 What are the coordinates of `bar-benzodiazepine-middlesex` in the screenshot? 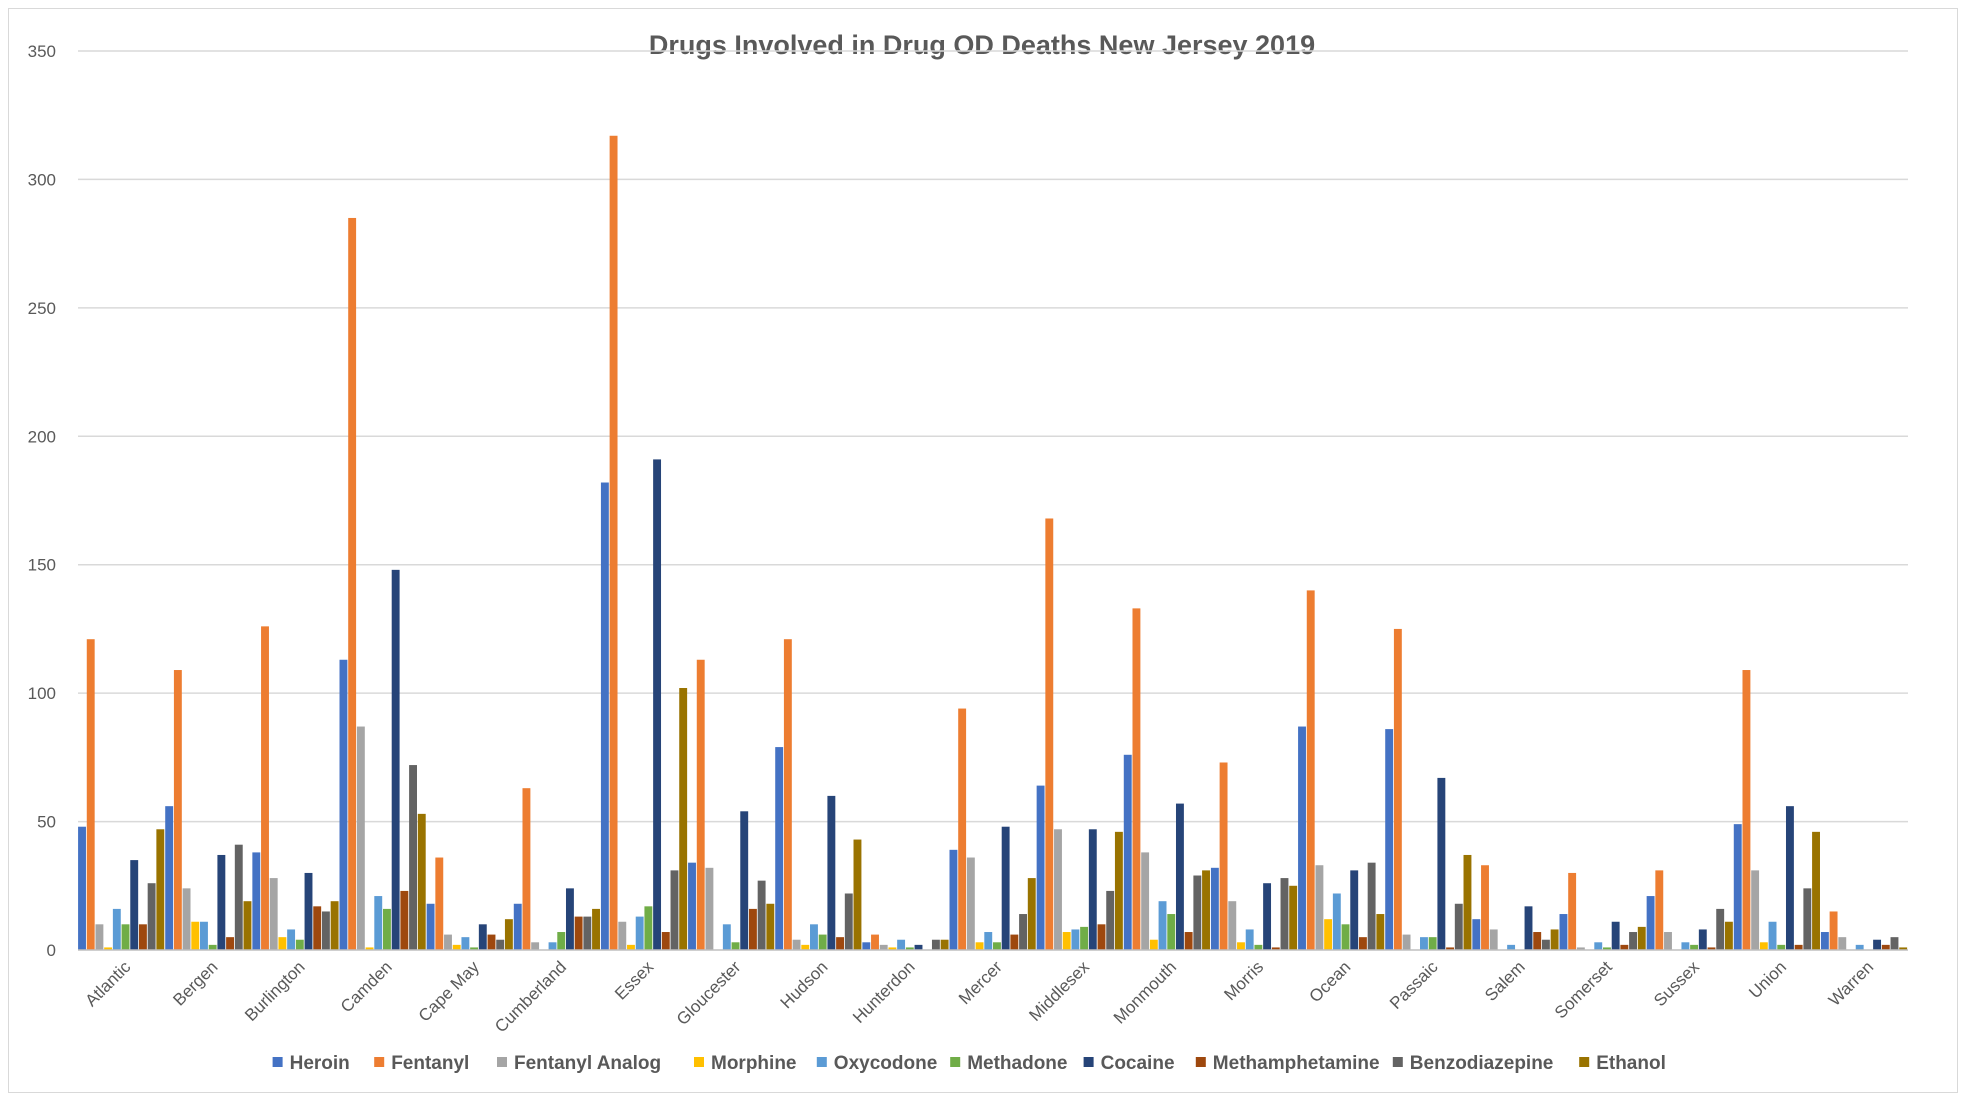 It's located at (1110, 920).